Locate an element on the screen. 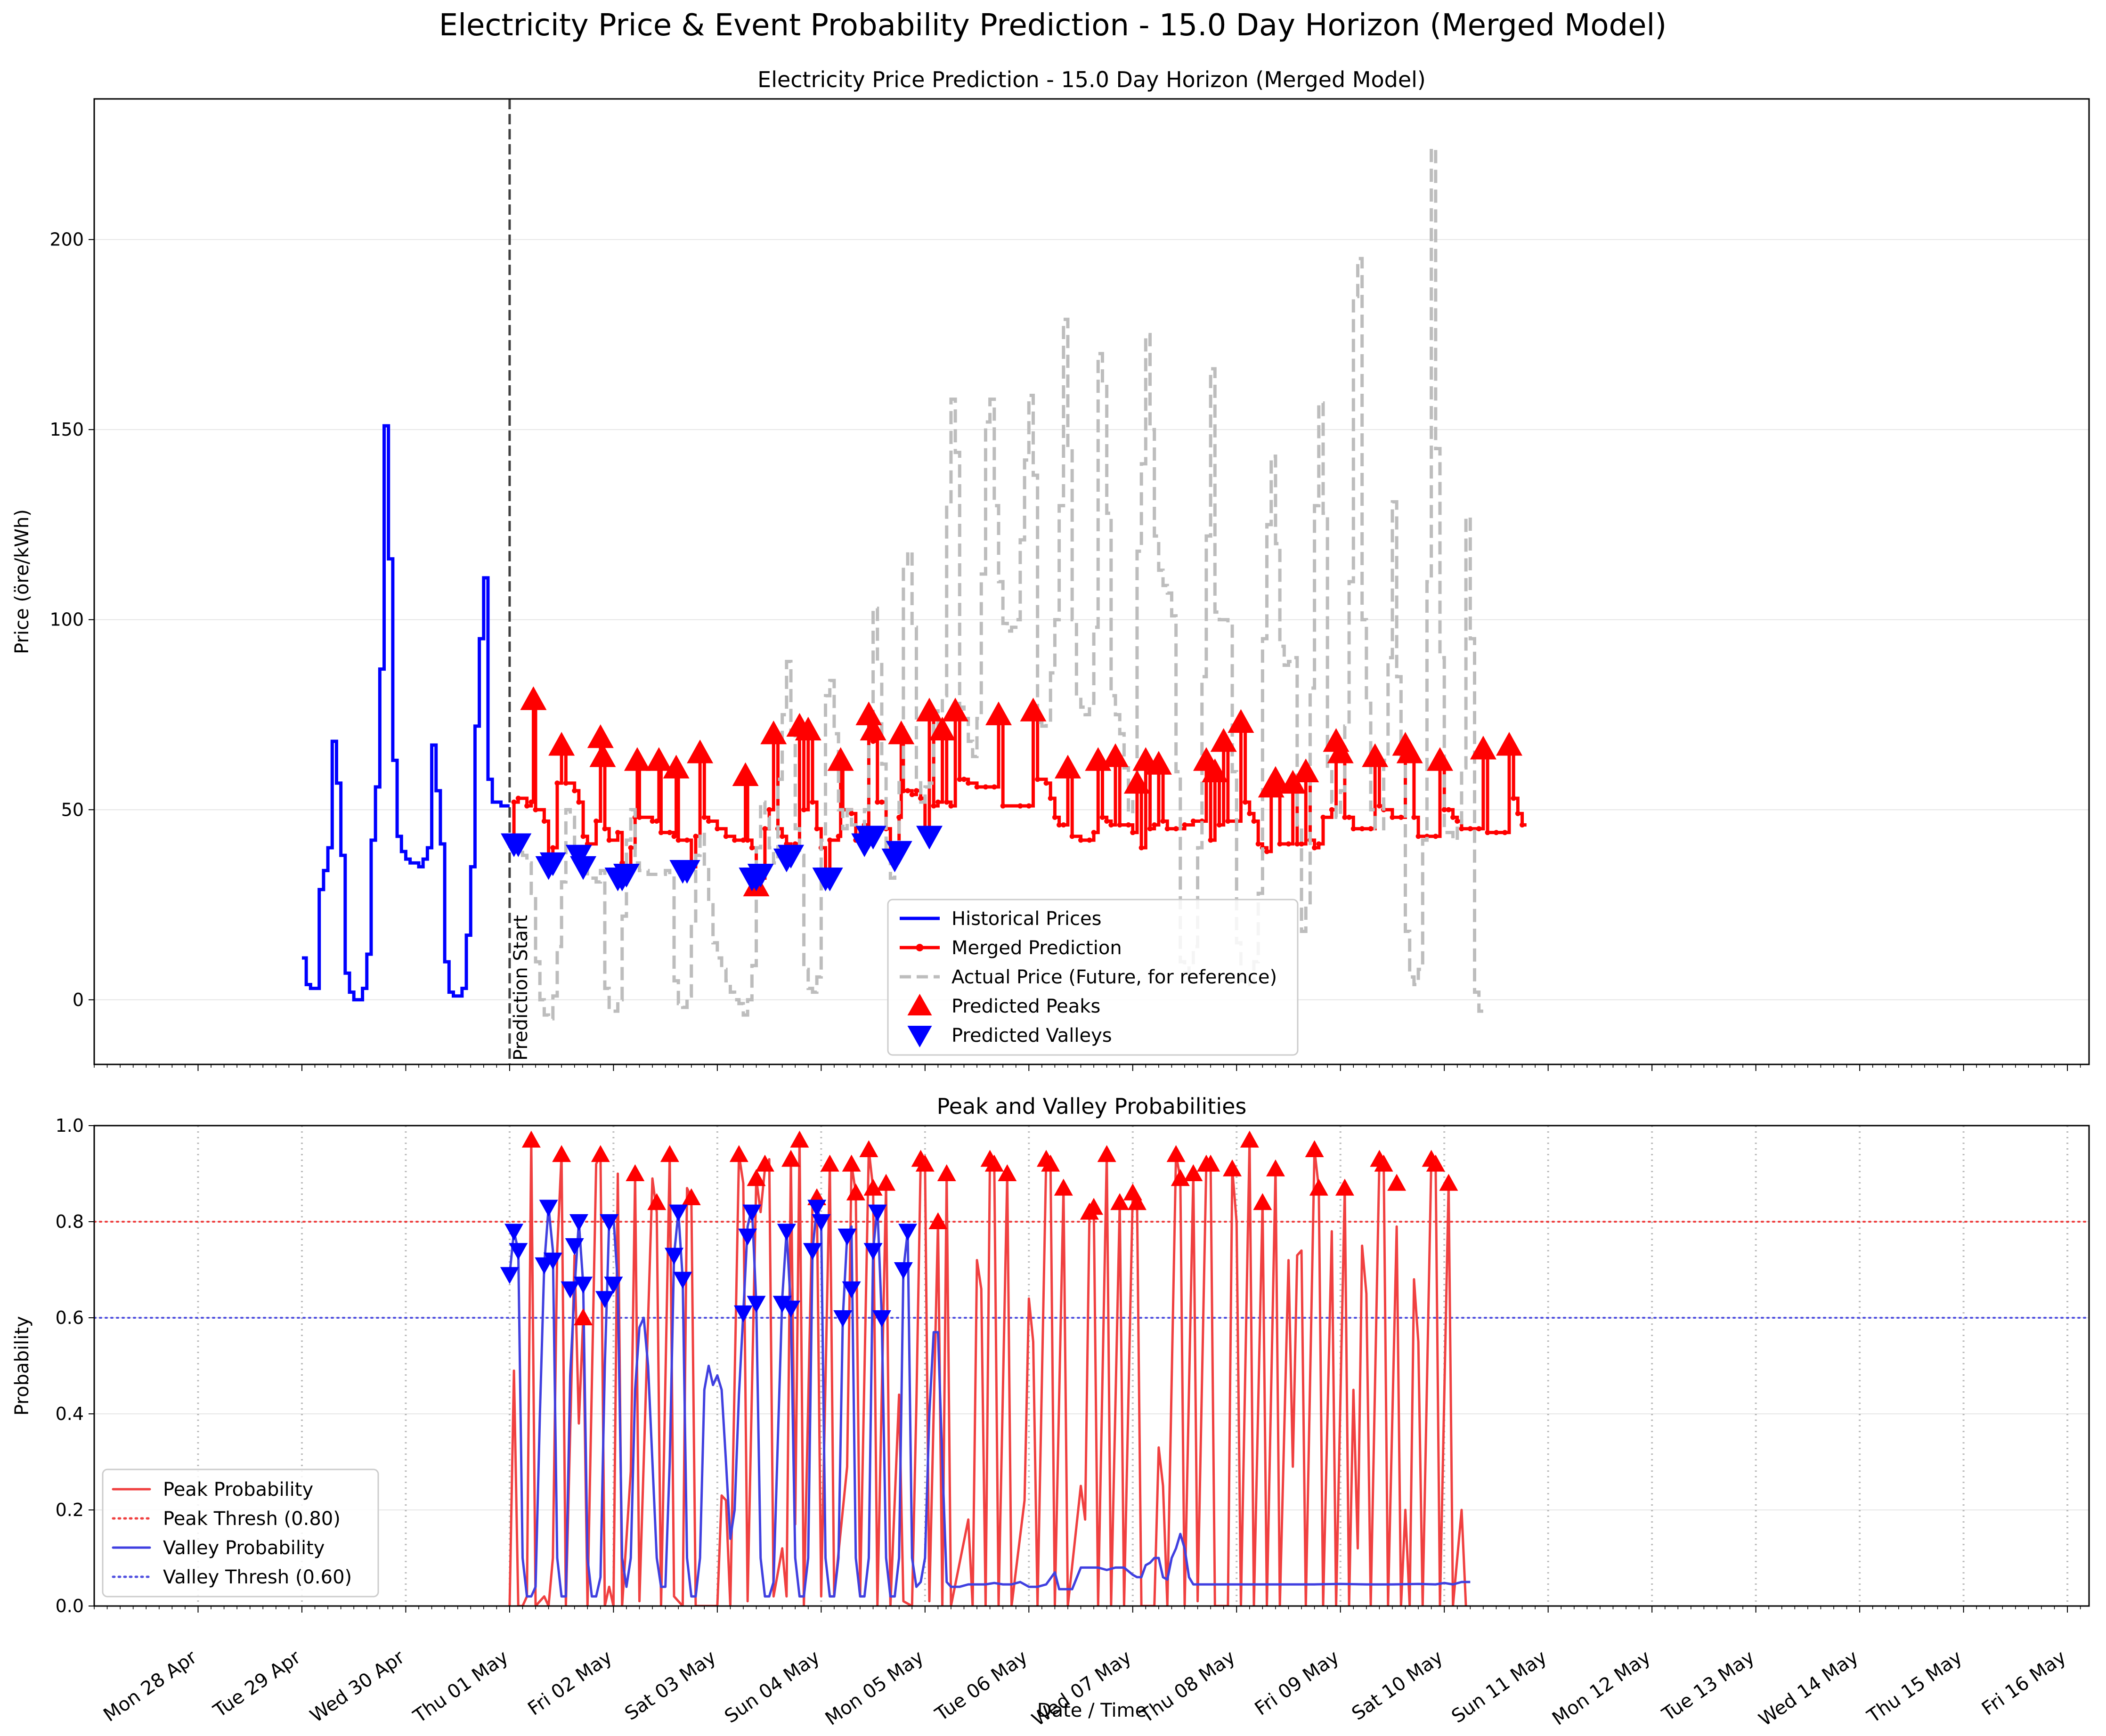 The image size is (2106, 1736). valley-probability-line is located at coordinates (990, 1402).